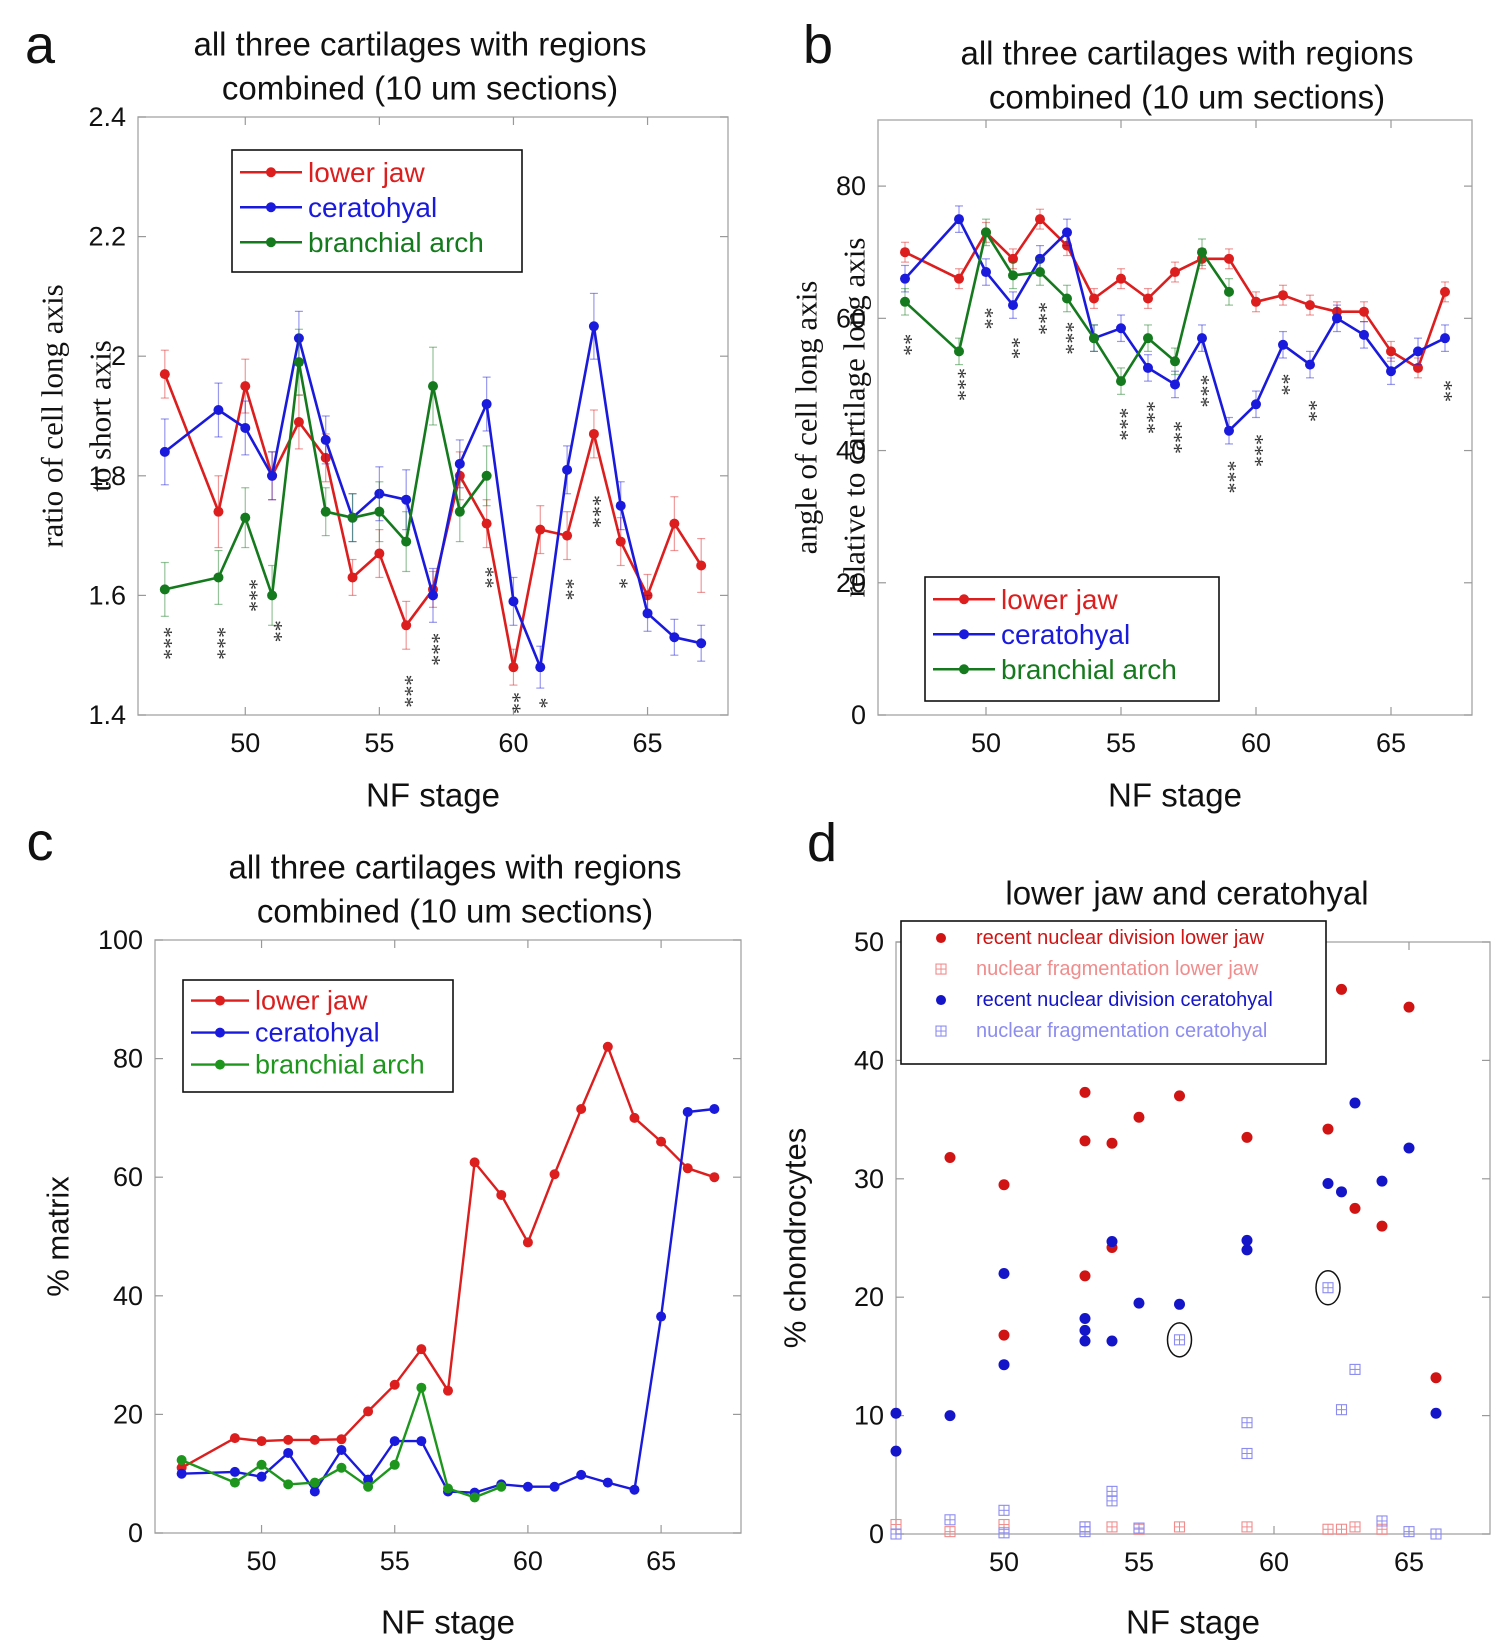  I want to click on y-tick-label: 20, so click(869, 1297).